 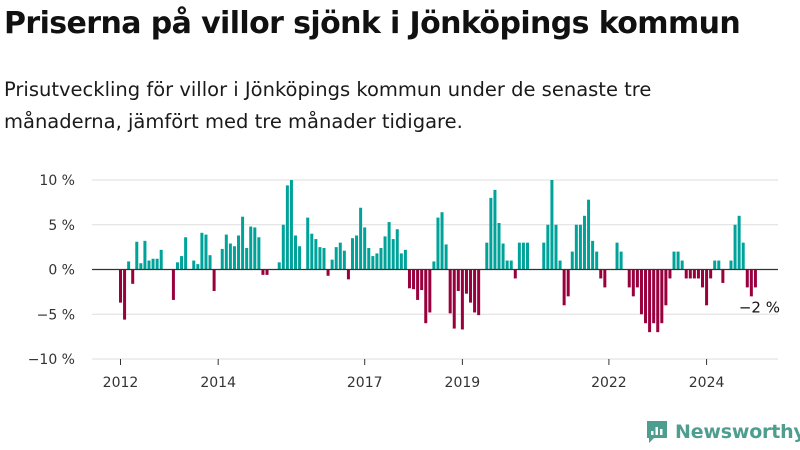 I want to click on y-tick-label: 10 %, so click(x=57, y=181).